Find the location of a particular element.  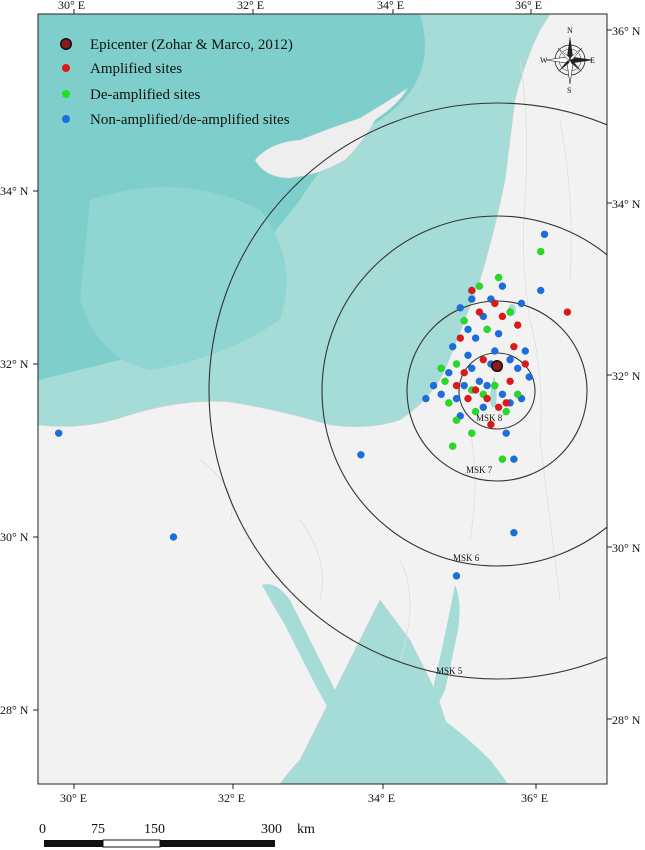

legend-deamplified-icon is located at coordinates (66, 94).